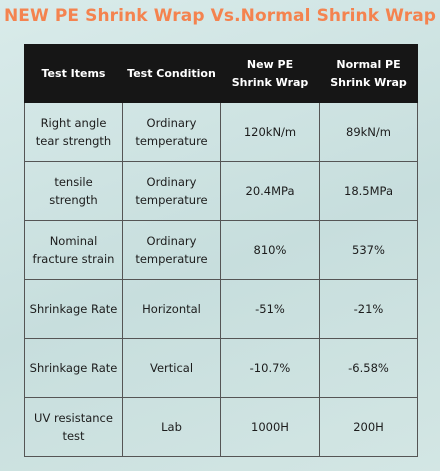  Describe the element at coordinates (368, 368) in the screenshot. I see `cell-normal-pe: -6.58%` at that location.